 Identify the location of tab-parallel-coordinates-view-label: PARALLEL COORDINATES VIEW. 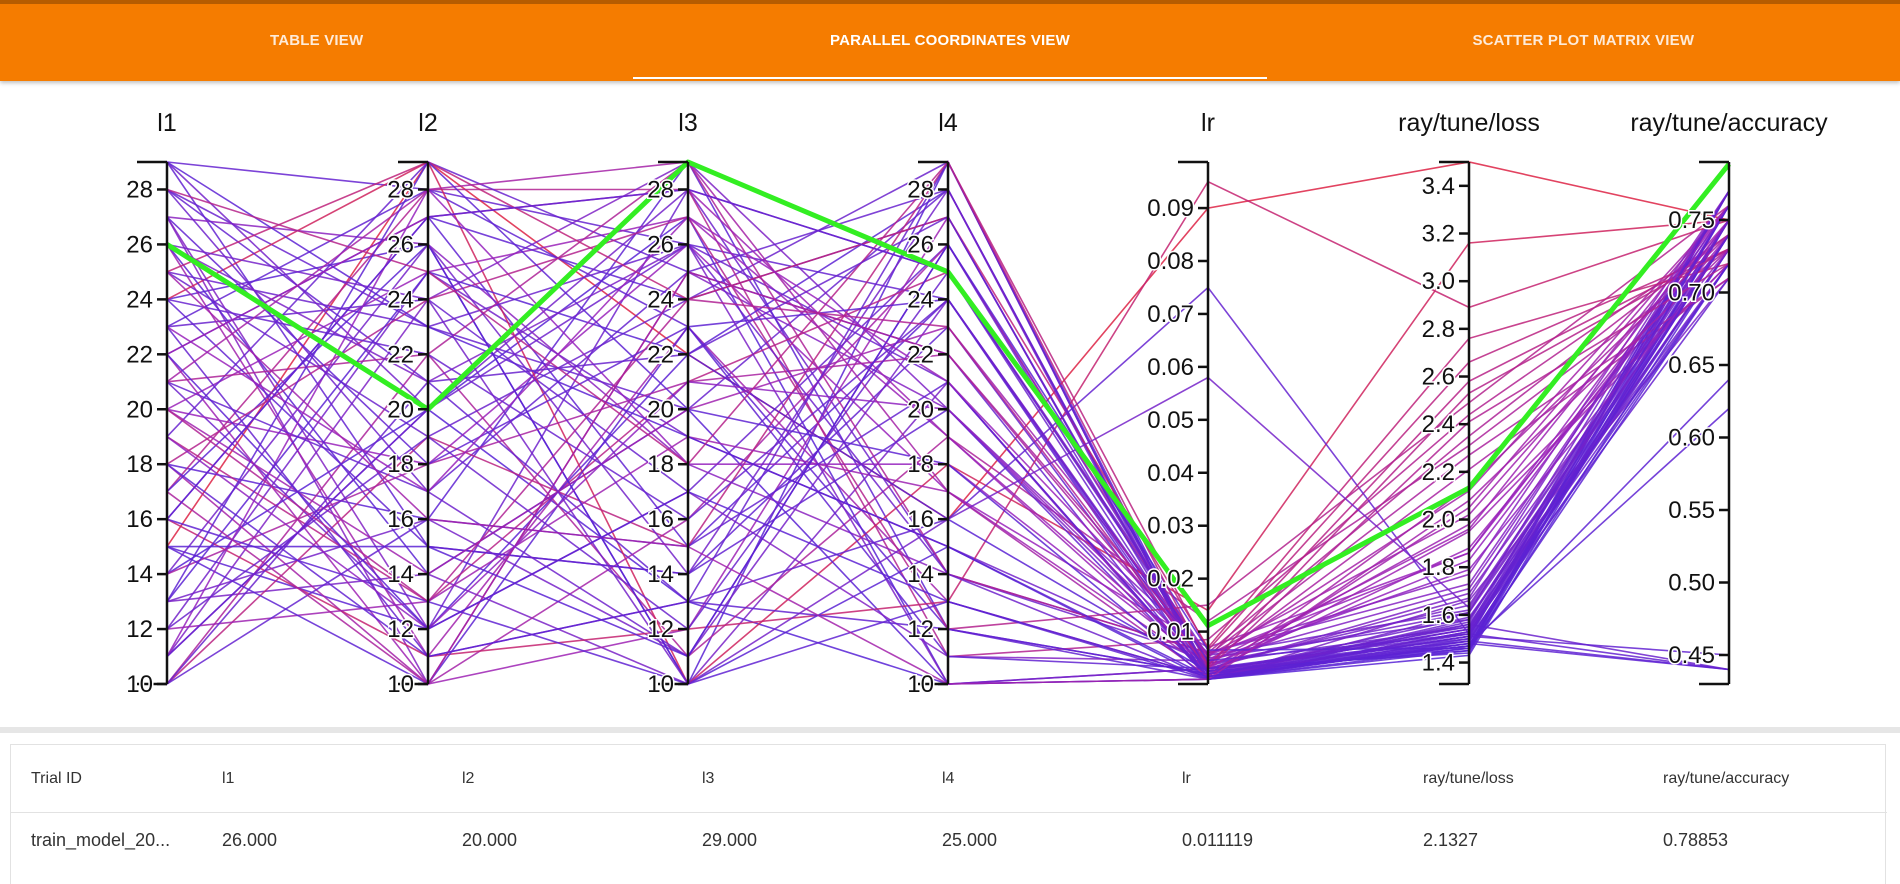
(949, 40).